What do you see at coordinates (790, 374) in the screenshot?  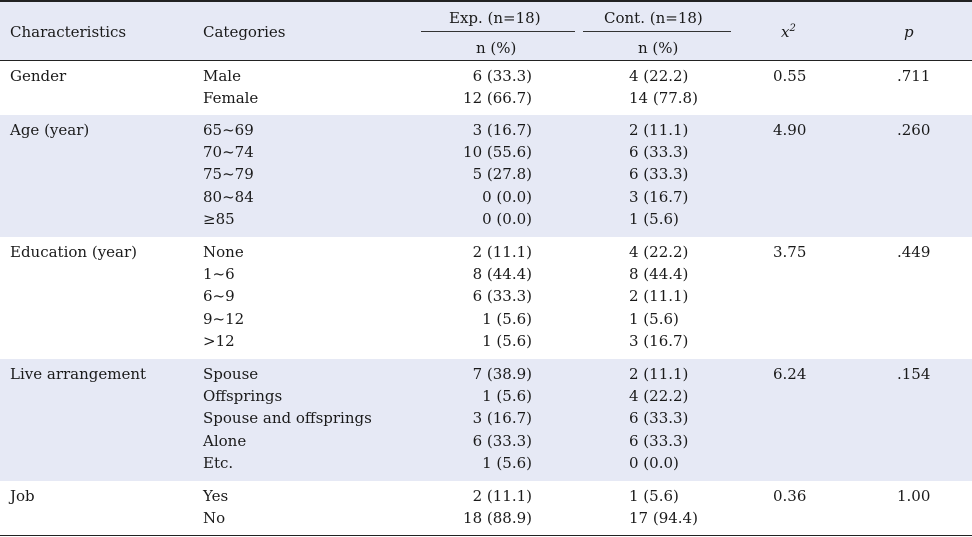 I see `chi-square-value: 6.24` at bounding box center [790, 374].